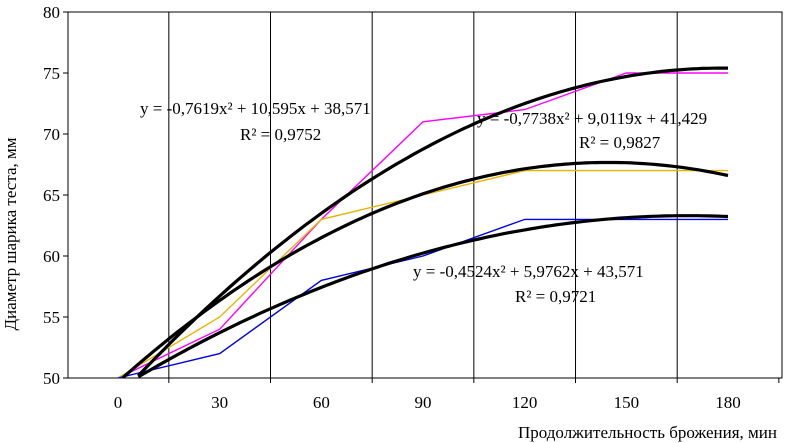  Describe the element at coordinates (447, 395) in the screenshot. I see `x-axis-ticks: 0 30 60 90 120 150 180` at that location.